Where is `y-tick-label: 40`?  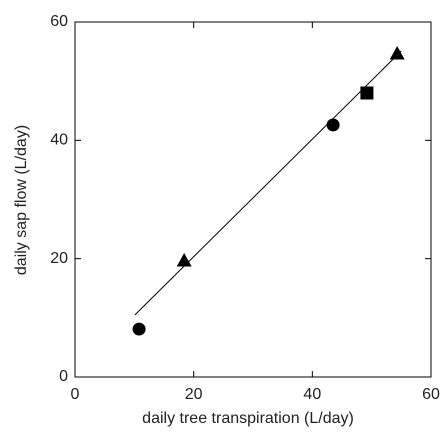 y-tick-label: 40 is located at coordinates (59, 140).